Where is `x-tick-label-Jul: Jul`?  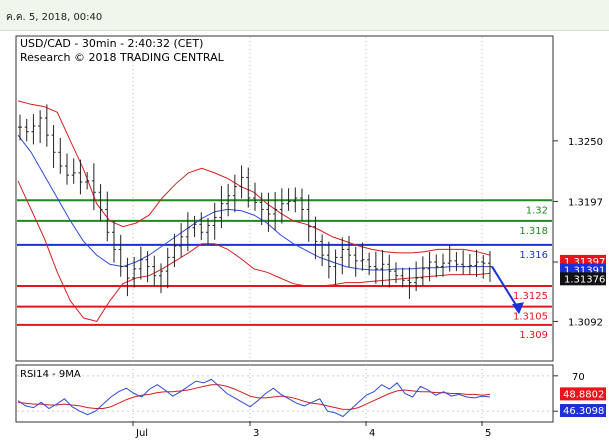
x-tick-label-Jul: Jul is located at coordinates (141, 433).